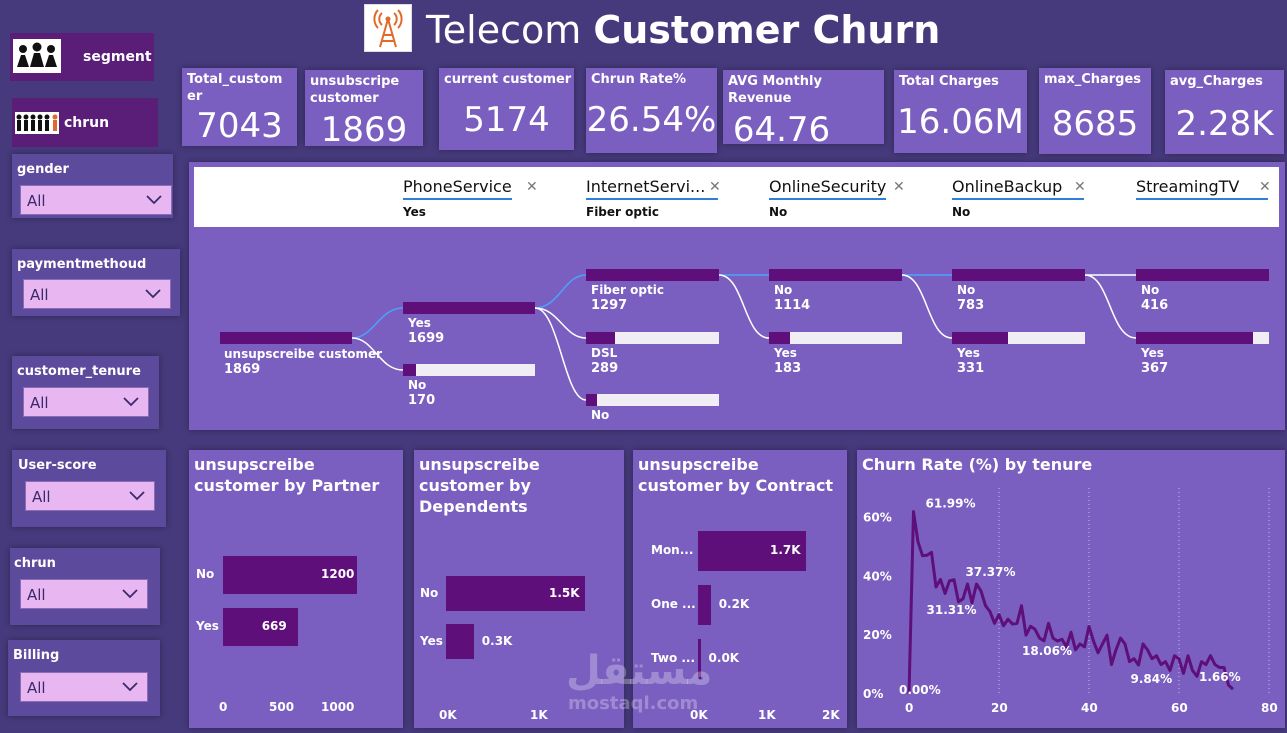  Describe the element at coordinates (1070, 602) in the screenshot. I see `churn-rate-line` at that location.